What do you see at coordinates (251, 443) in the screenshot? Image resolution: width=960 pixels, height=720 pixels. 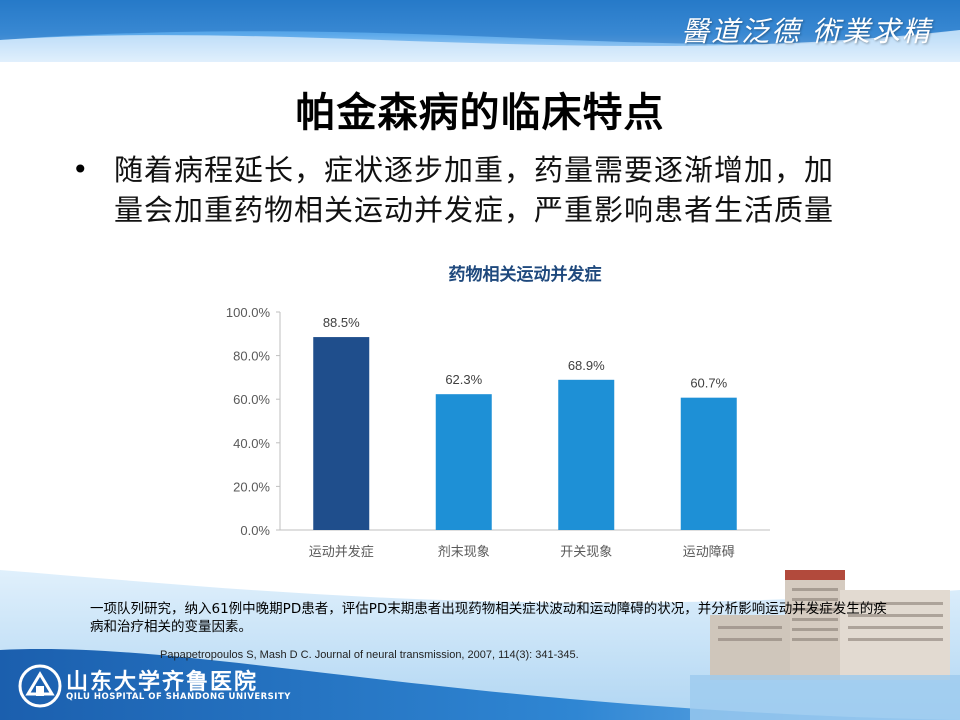 I see `y-tick-label: 40.0%` at bounding box center [251, 443].